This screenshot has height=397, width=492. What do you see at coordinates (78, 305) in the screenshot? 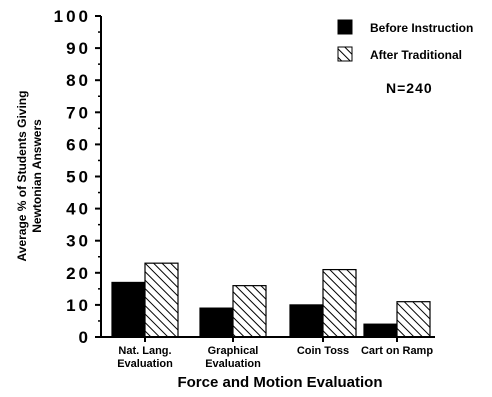
I see `y-tick-label: 10` at bounding box center [78, 305].